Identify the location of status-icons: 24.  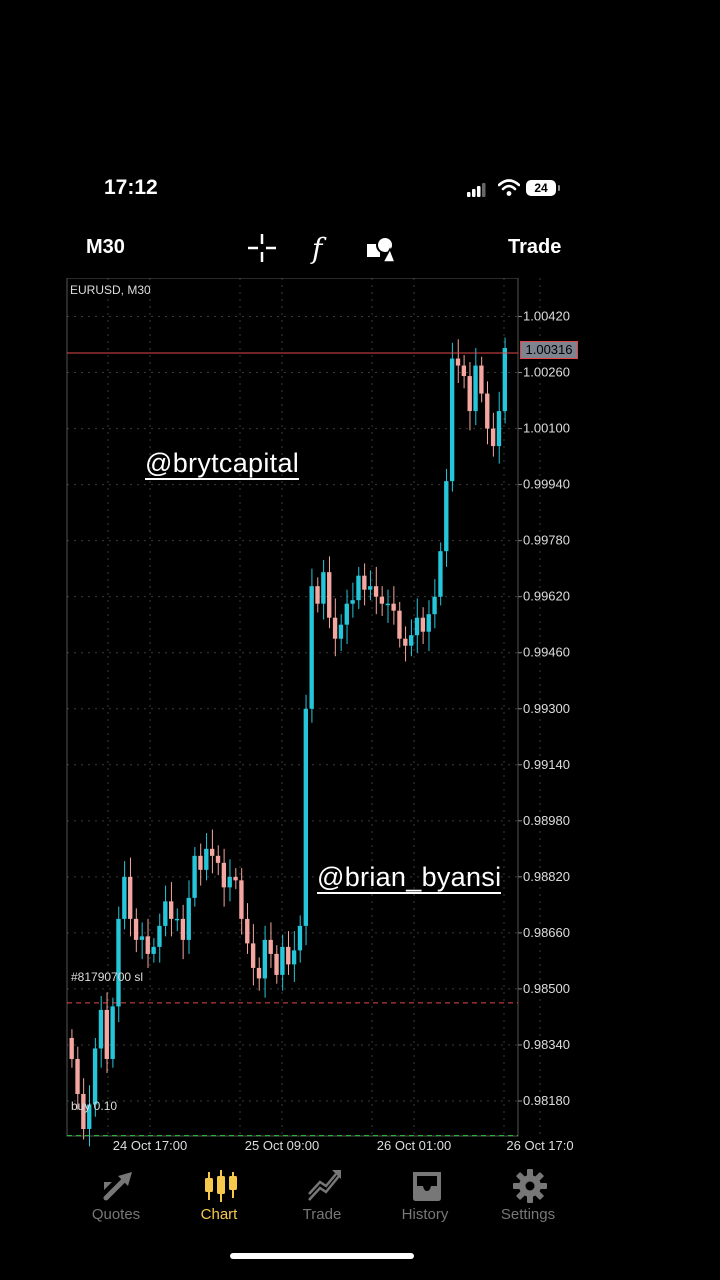
(516, 189).